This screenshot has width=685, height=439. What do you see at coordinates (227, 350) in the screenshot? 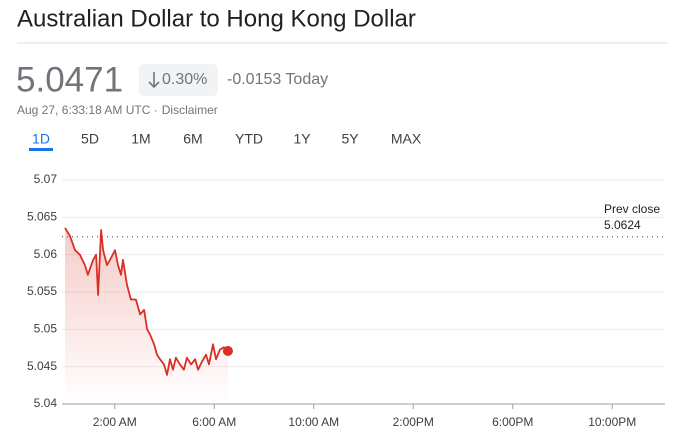
I see `current-point` at bounding box center [227, 350].